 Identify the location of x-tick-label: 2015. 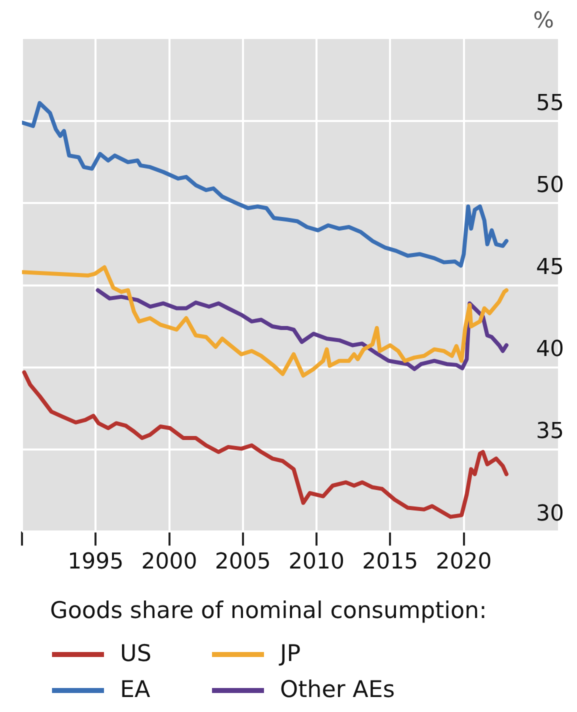
(390, 562).